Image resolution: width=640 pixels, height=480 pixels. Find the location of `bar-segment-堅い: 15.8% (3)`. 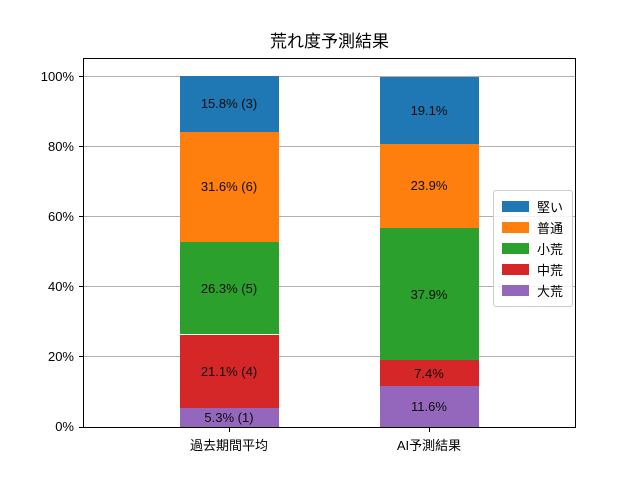

bar-segment-堅い: 15.8% (3) is located at coordinates (229, 104).